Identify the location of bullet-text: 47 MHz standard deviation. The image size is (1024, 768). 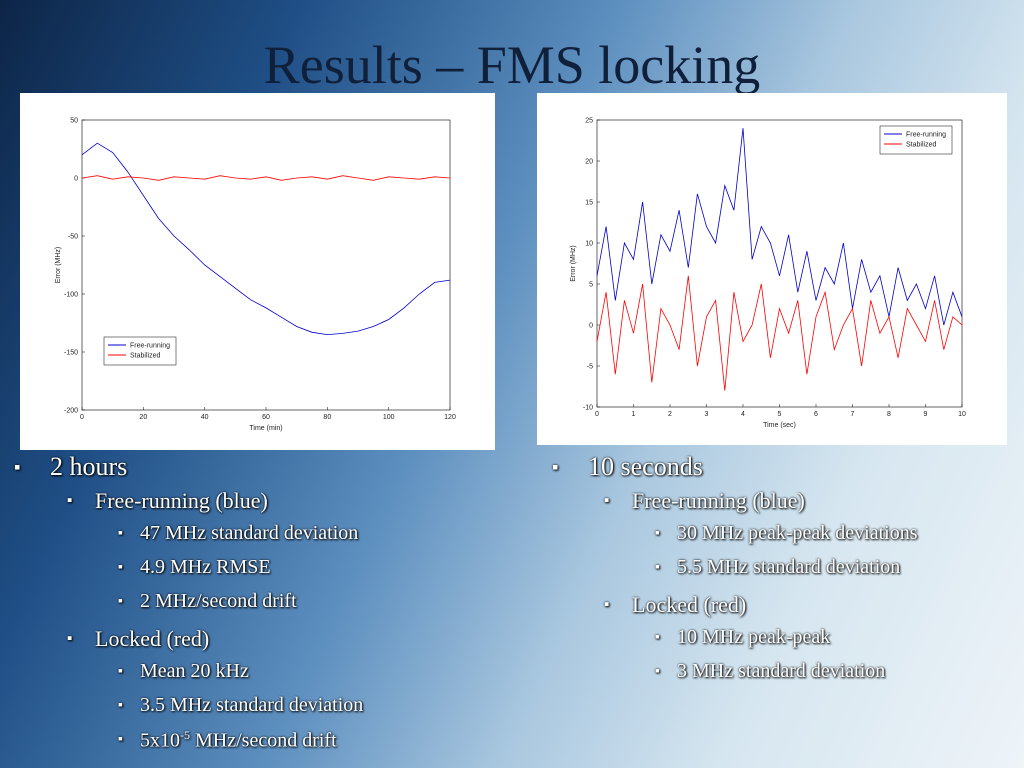
(249, 533).